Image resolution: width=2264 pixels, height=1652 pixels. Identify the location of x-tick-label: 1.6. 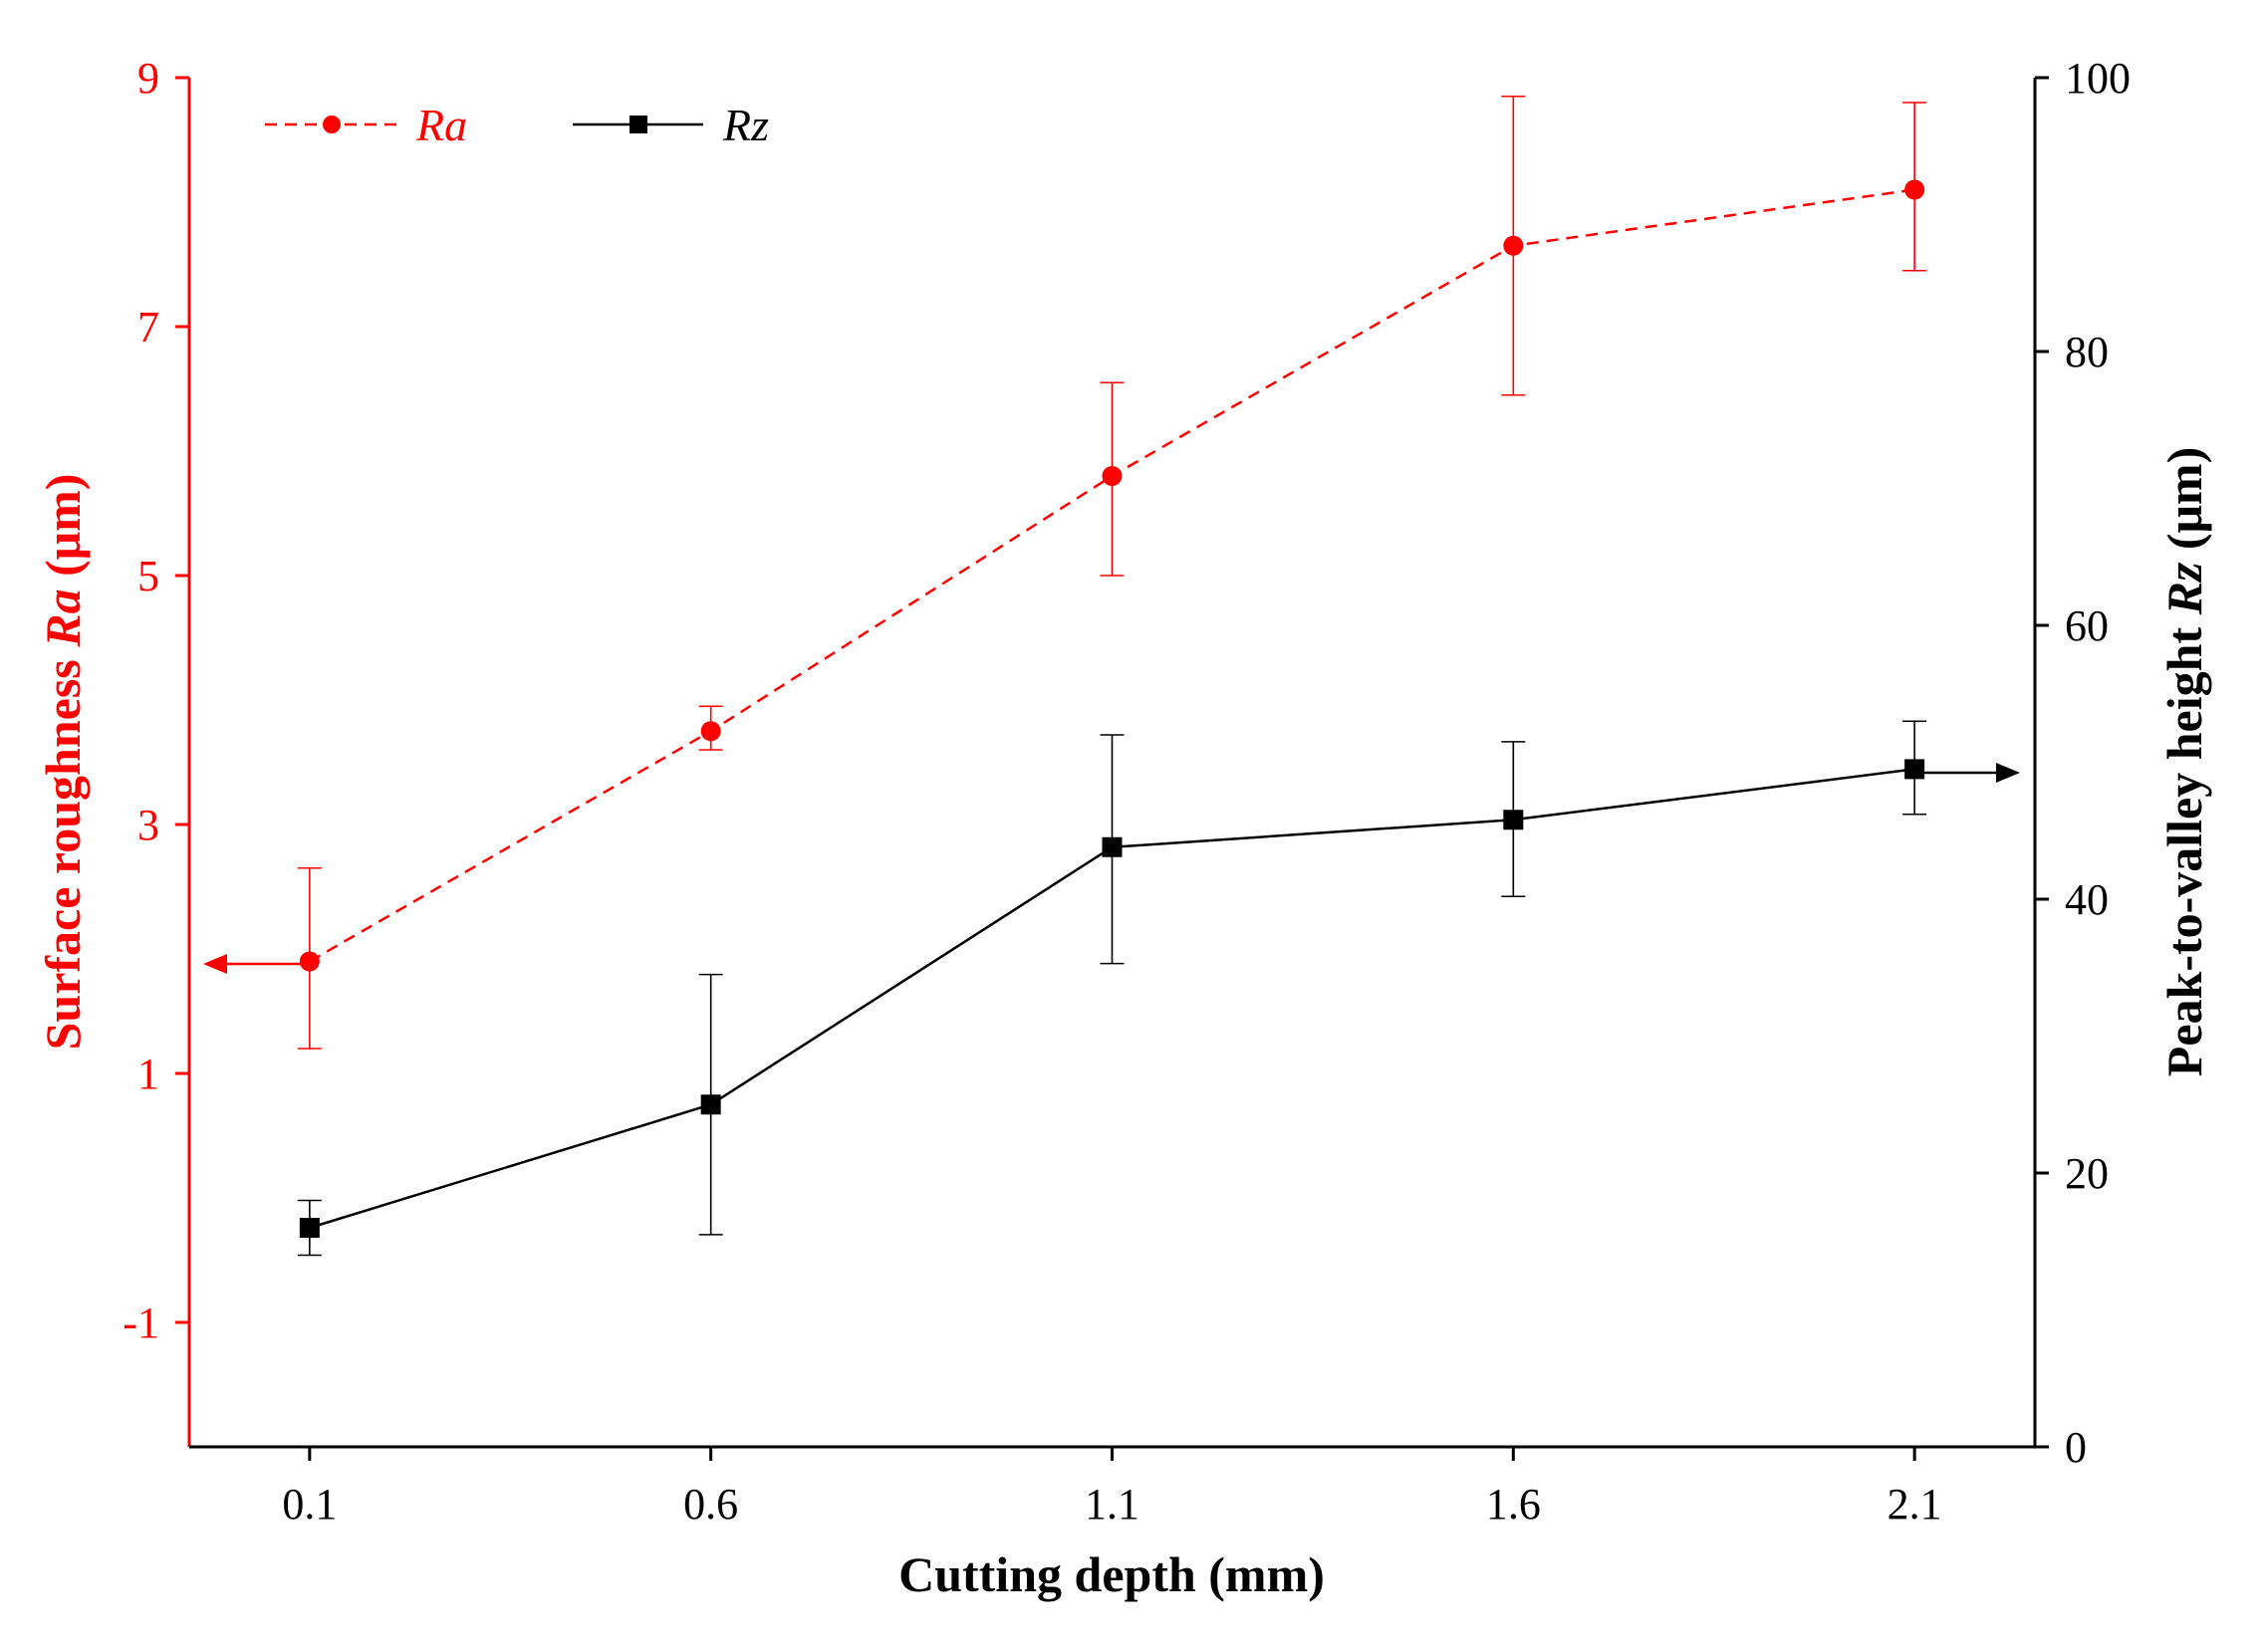
(1513, 1504).